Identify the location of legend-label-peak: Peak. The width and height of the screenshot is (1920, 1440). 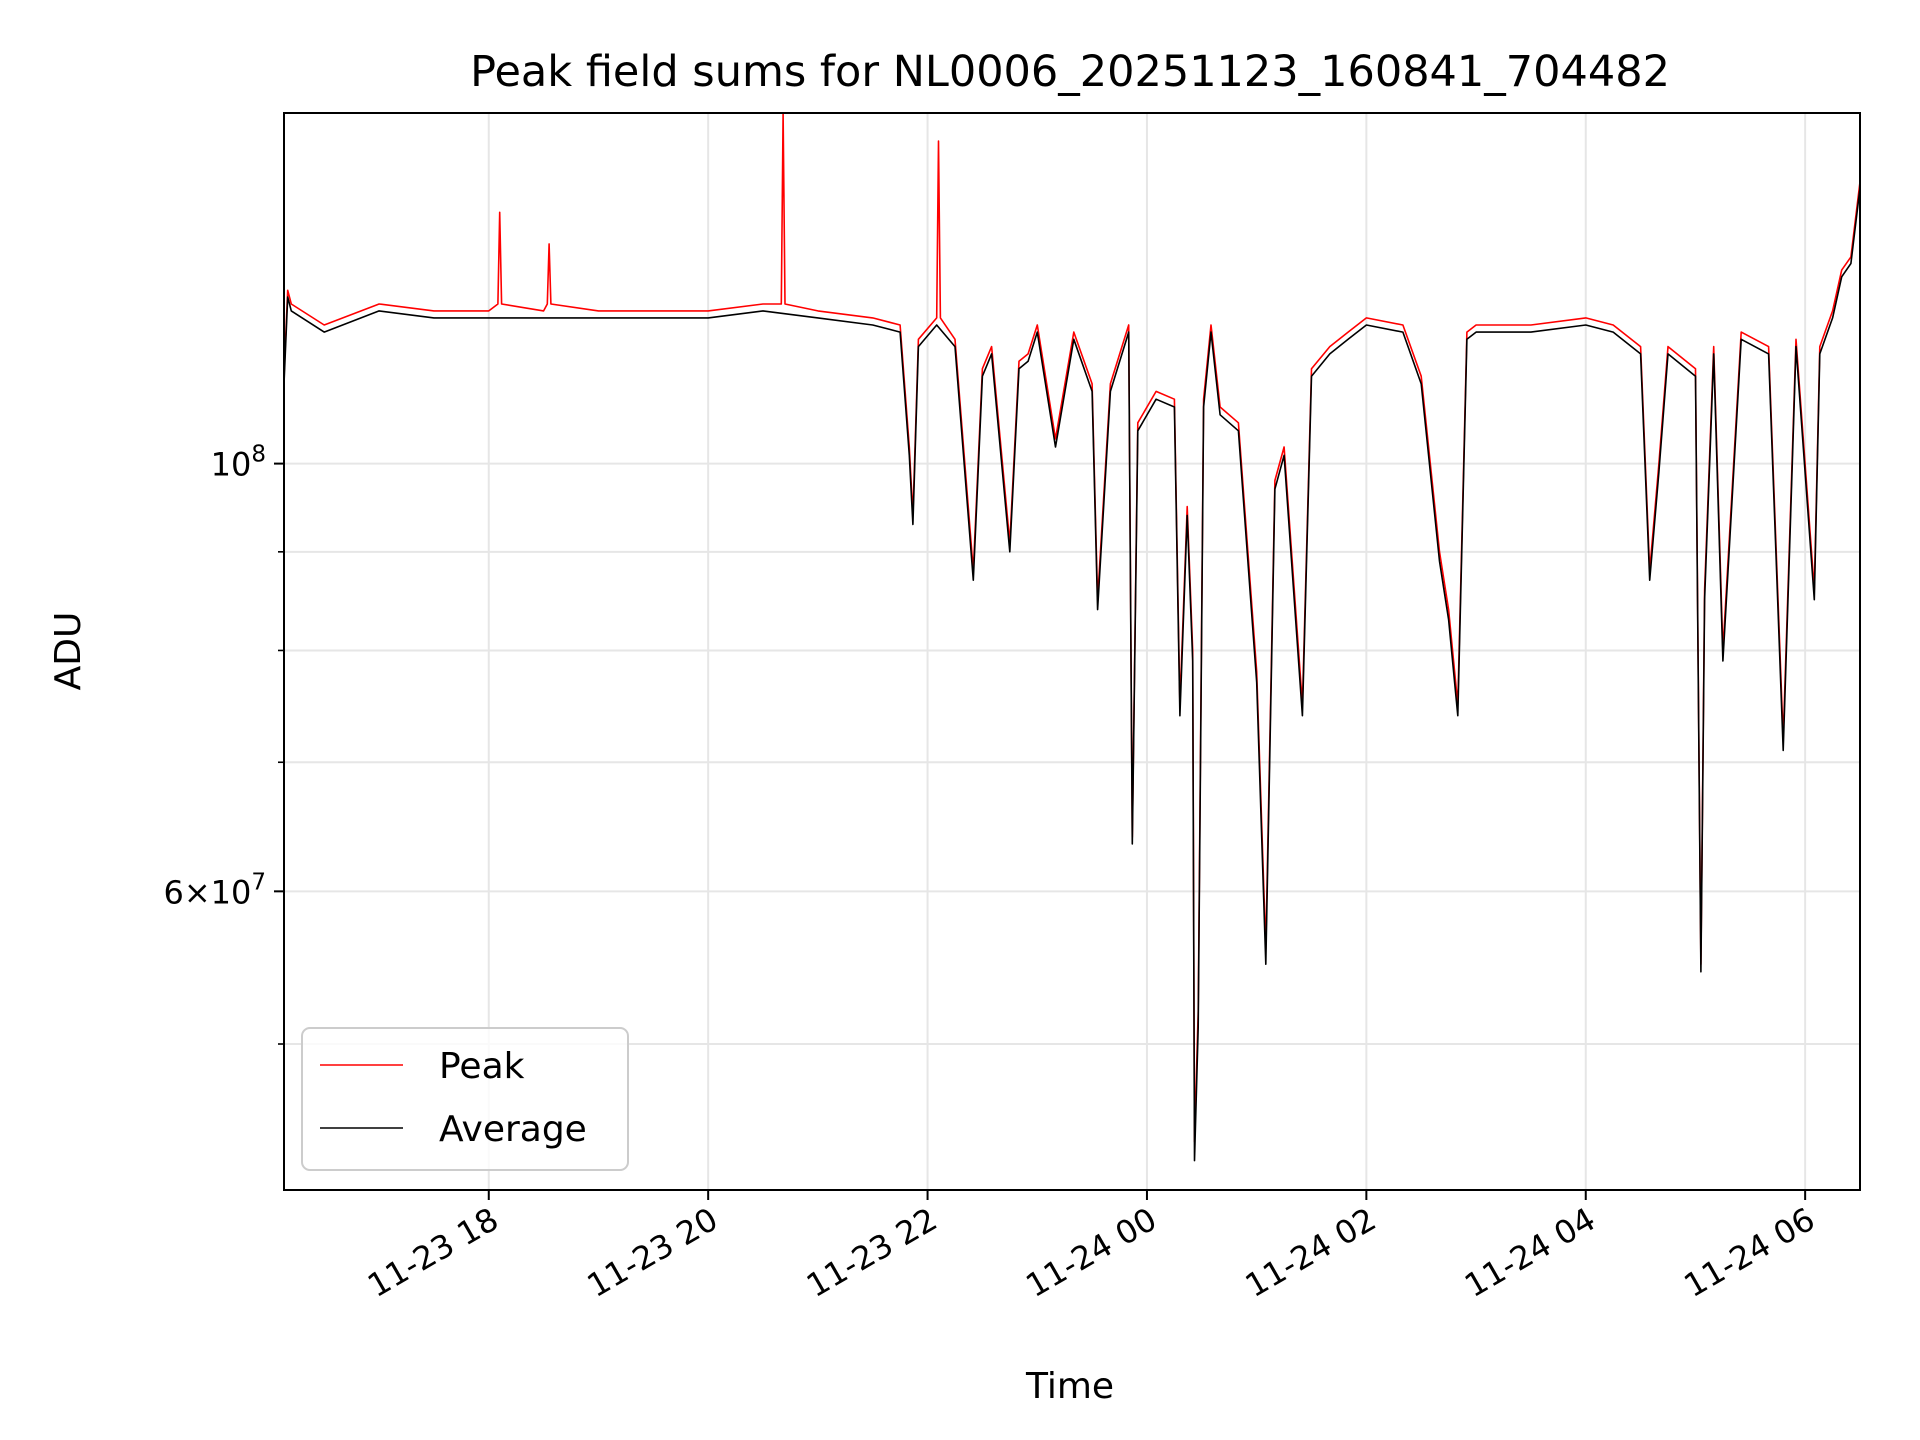
(482, 1066).